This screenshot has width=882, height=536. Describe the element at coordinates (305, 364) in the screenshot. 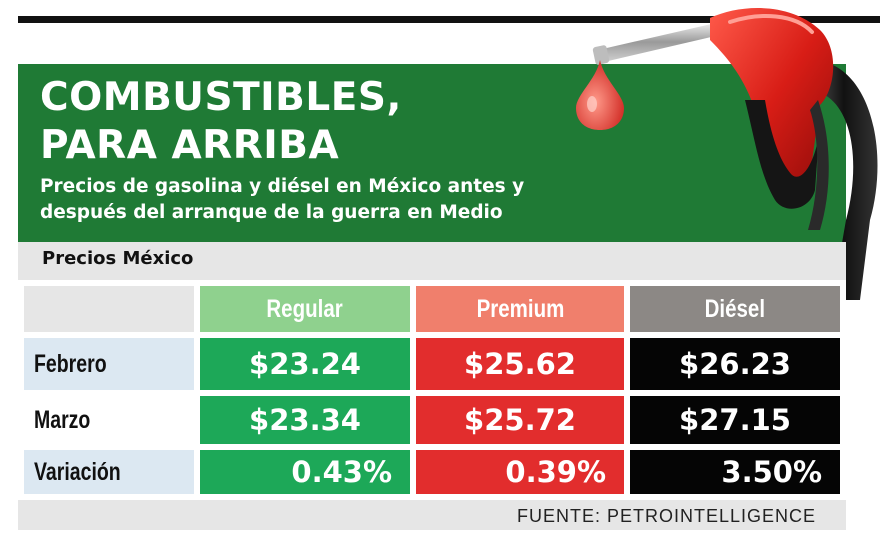

I see `table-cell: $23.24` at that location.